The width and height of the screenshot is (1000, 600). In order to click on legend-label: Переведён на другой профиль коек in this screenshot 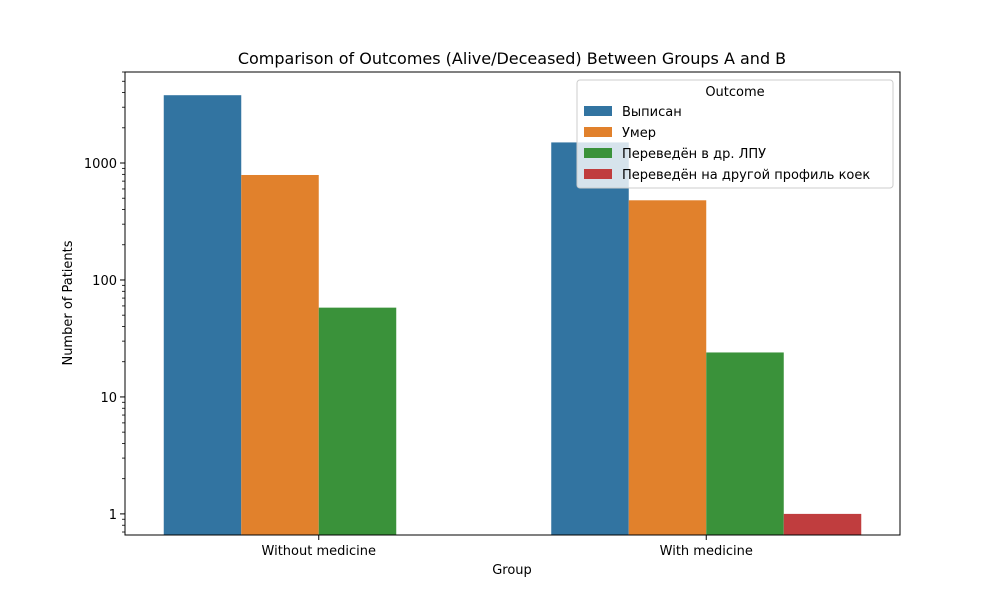, I will do `click(746, 175)`.